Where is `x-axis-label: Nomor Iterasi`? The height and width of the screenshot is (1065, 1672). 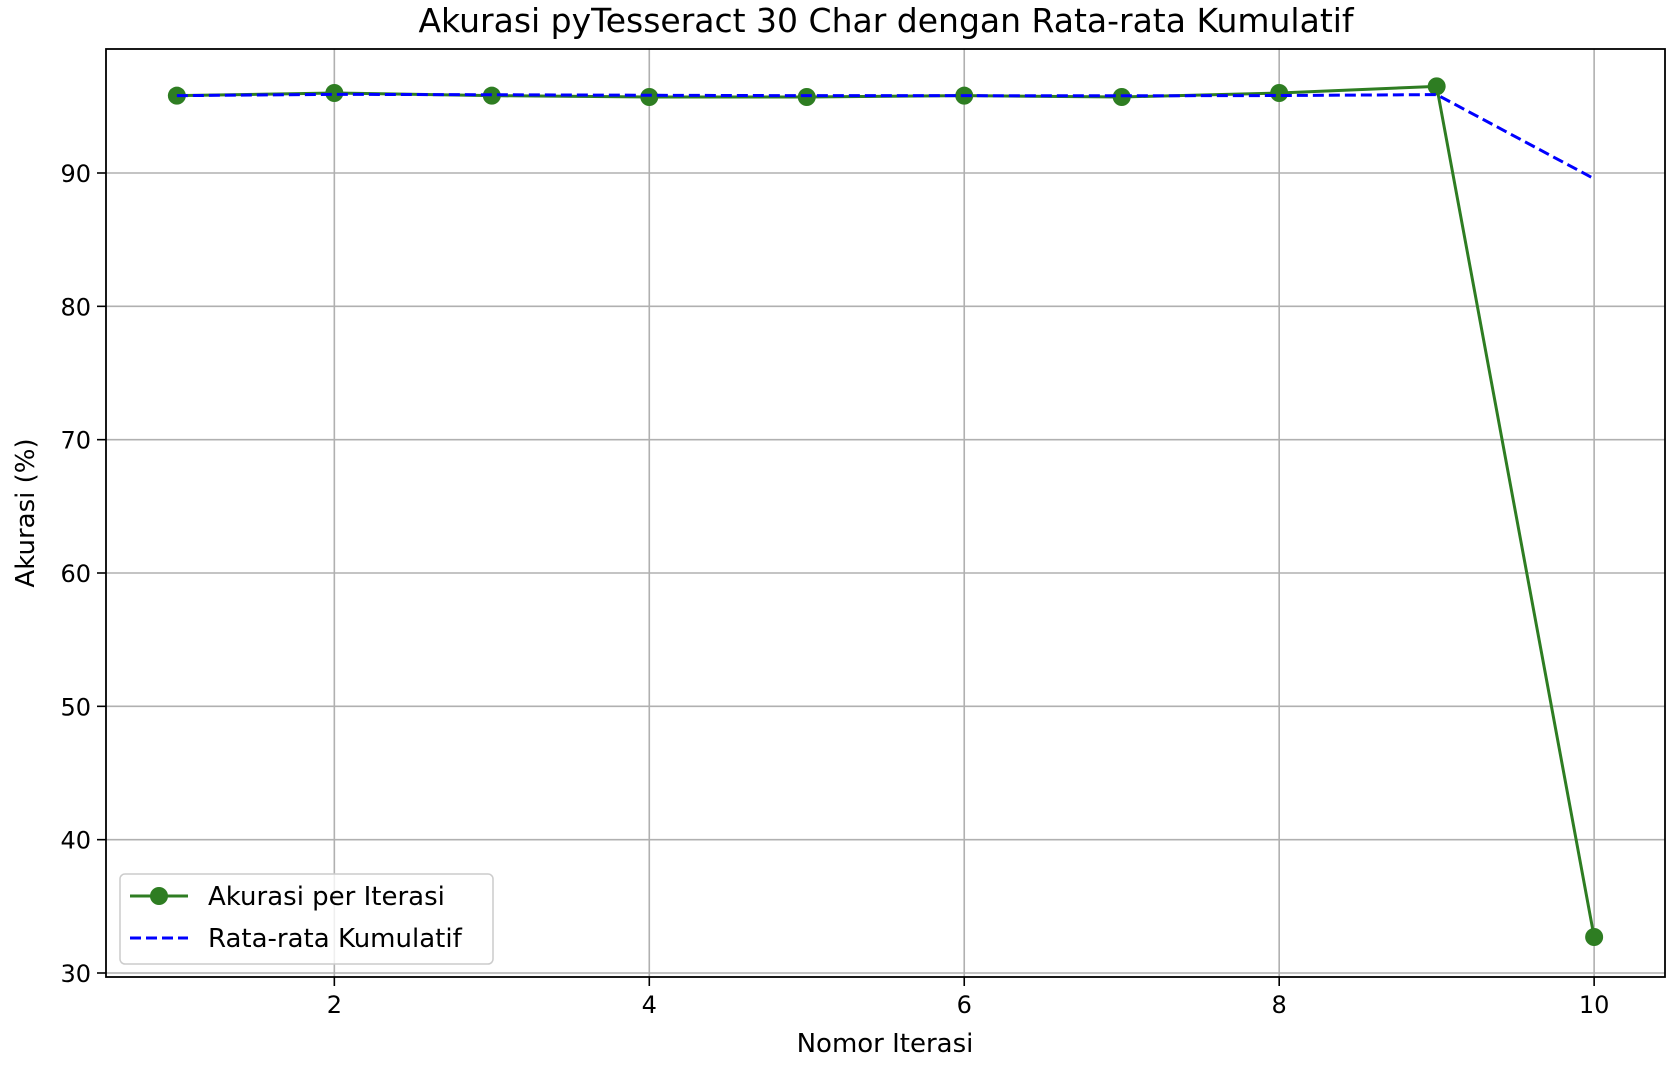
x-axis-label: Nomor Iterasi is located at coordinates (885, 1044).